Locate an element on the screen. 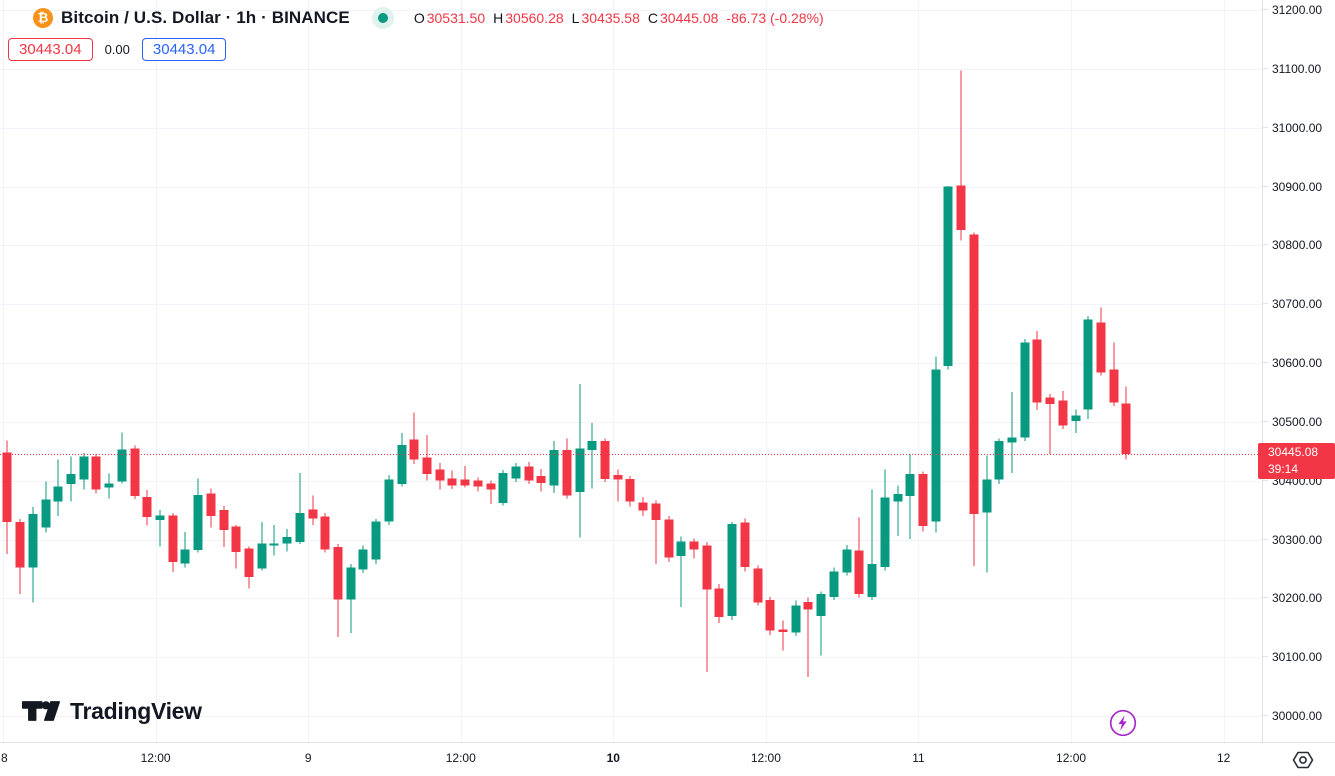 The width and height of the screenshot is (1335, 776). tradingview-logo-text: TradingView is located at coordinates (136, 710).